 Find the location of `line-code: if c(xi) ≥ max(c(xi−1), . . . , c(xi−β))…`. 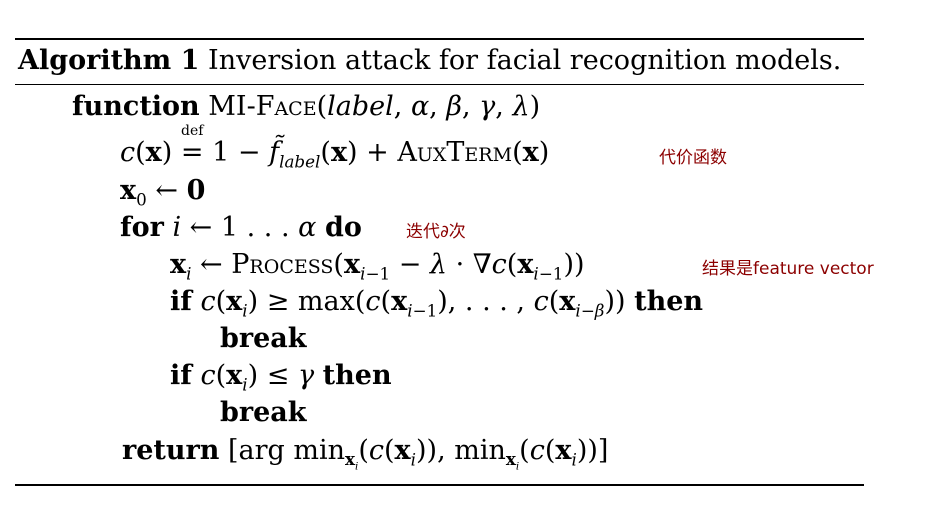

line-code: if c(xi) ≥ max(c(xi−1), . . . , c(xi−β))… is located at coordinates (437, 303).